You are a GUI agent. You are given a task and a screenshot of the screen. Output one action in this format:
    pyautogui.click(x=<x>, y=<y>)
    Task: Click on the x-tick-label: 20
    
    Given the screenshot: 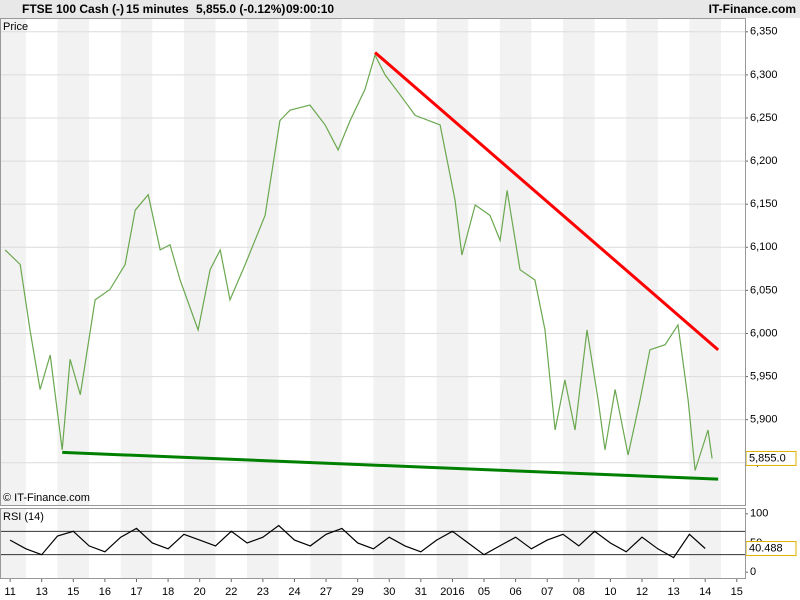 What is the action you would take?
    pyautogui.click(x=200, y=592)
    